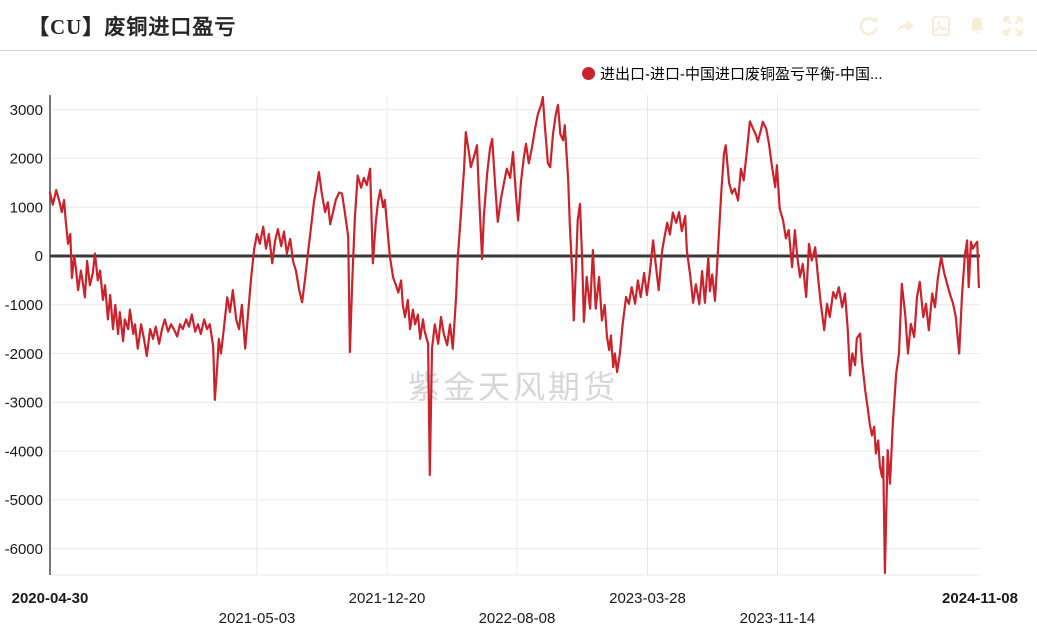 This screenshot has height=628, width=1037. Describe the element at coordinates (24, 451) in the screenshot. I see `y-tick-label: -4000` at that location.